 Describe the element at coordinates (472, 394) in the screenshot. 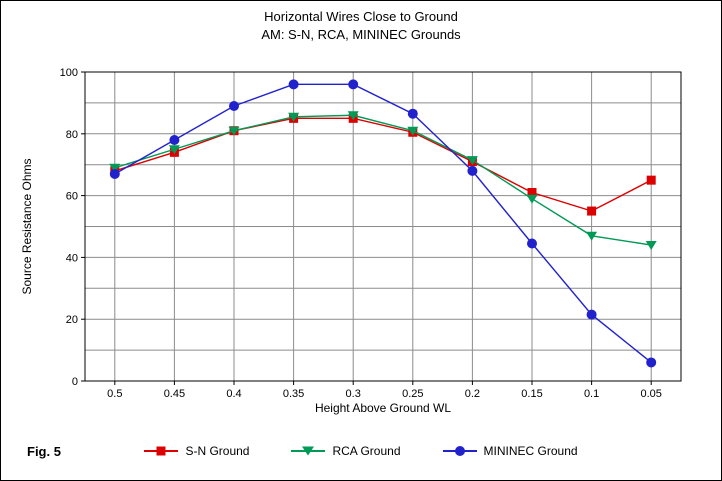

I see `x-tick-label: 0.2` at that location.